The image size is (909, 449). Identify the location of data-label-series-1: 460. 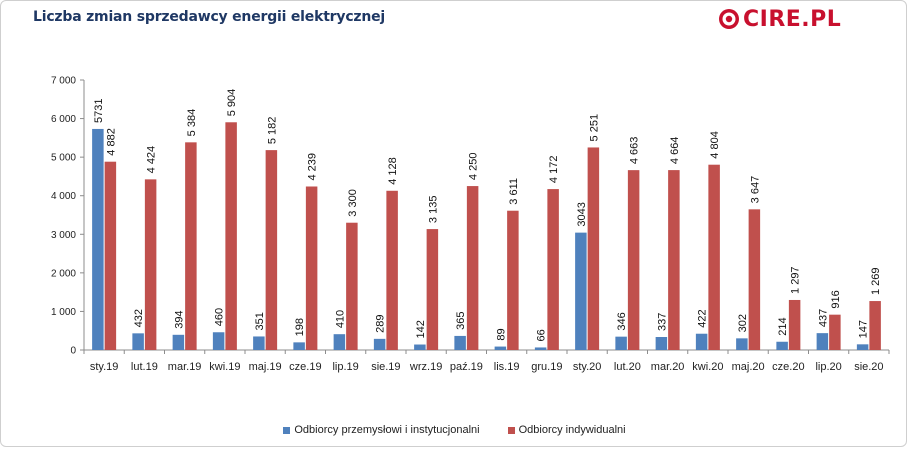
(220, 317).